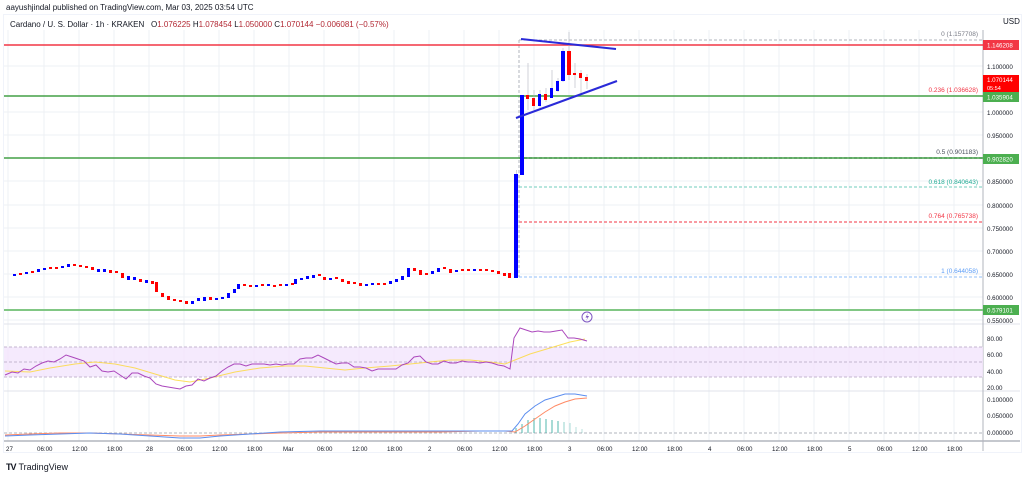 This screenshot has height=478, width=1023. What do you see at coordinates (277, 24) in the screenshot?
I see `close-label: C` at bounding box center [277, 24].